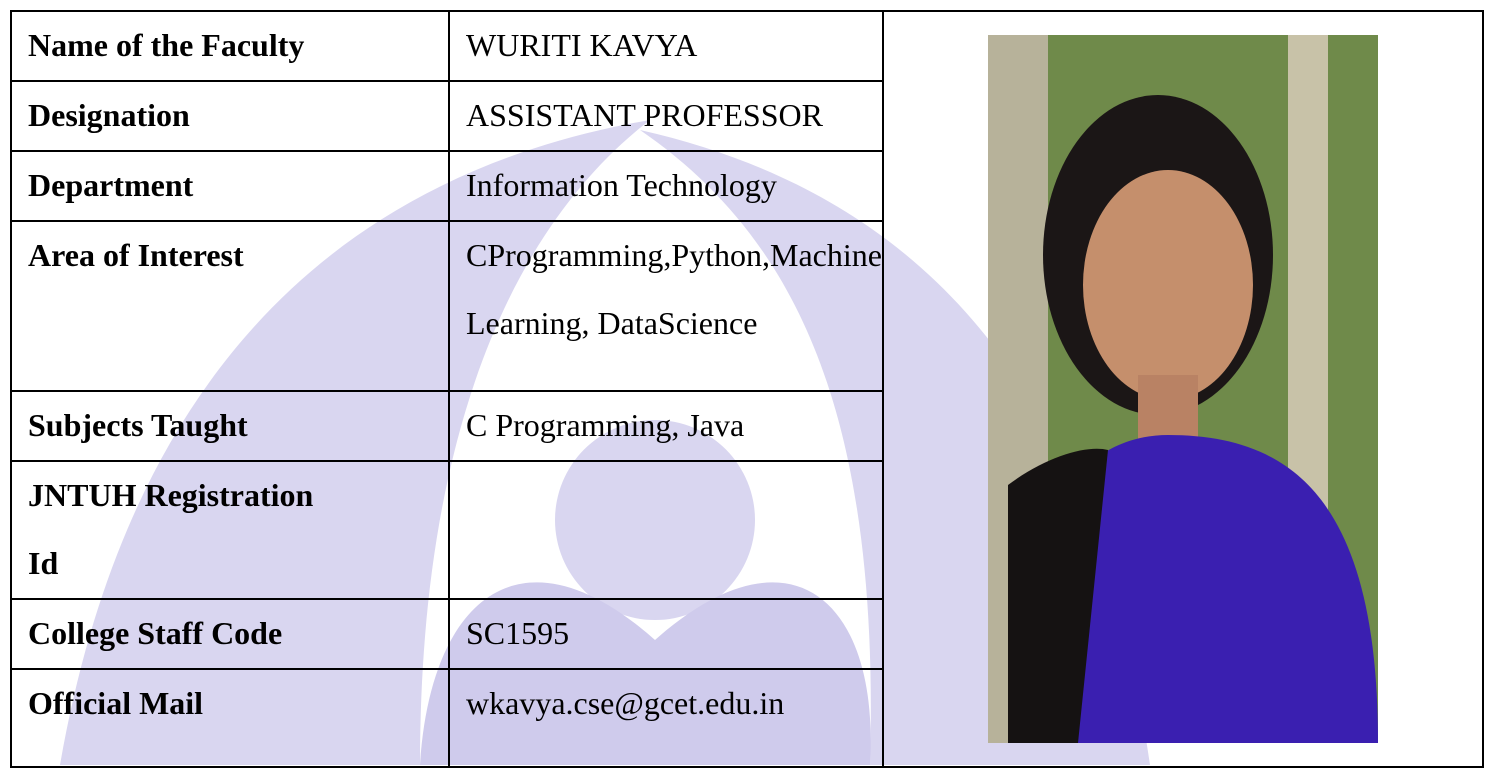  I want to click on cell-text: Id, so click(43, 563).